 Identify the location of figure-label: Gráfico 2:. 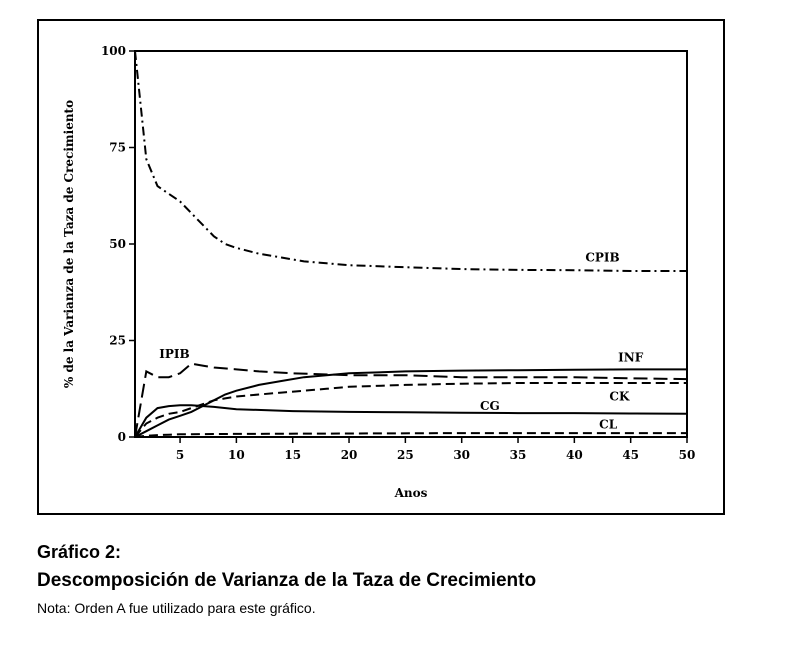
(79, 552).